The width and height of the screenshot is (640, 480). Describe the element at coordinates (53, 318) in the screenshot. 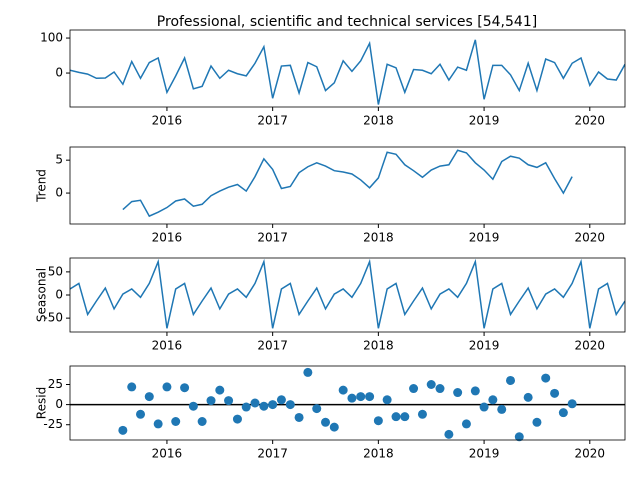

I see `y-tick-label: -50` at that location.